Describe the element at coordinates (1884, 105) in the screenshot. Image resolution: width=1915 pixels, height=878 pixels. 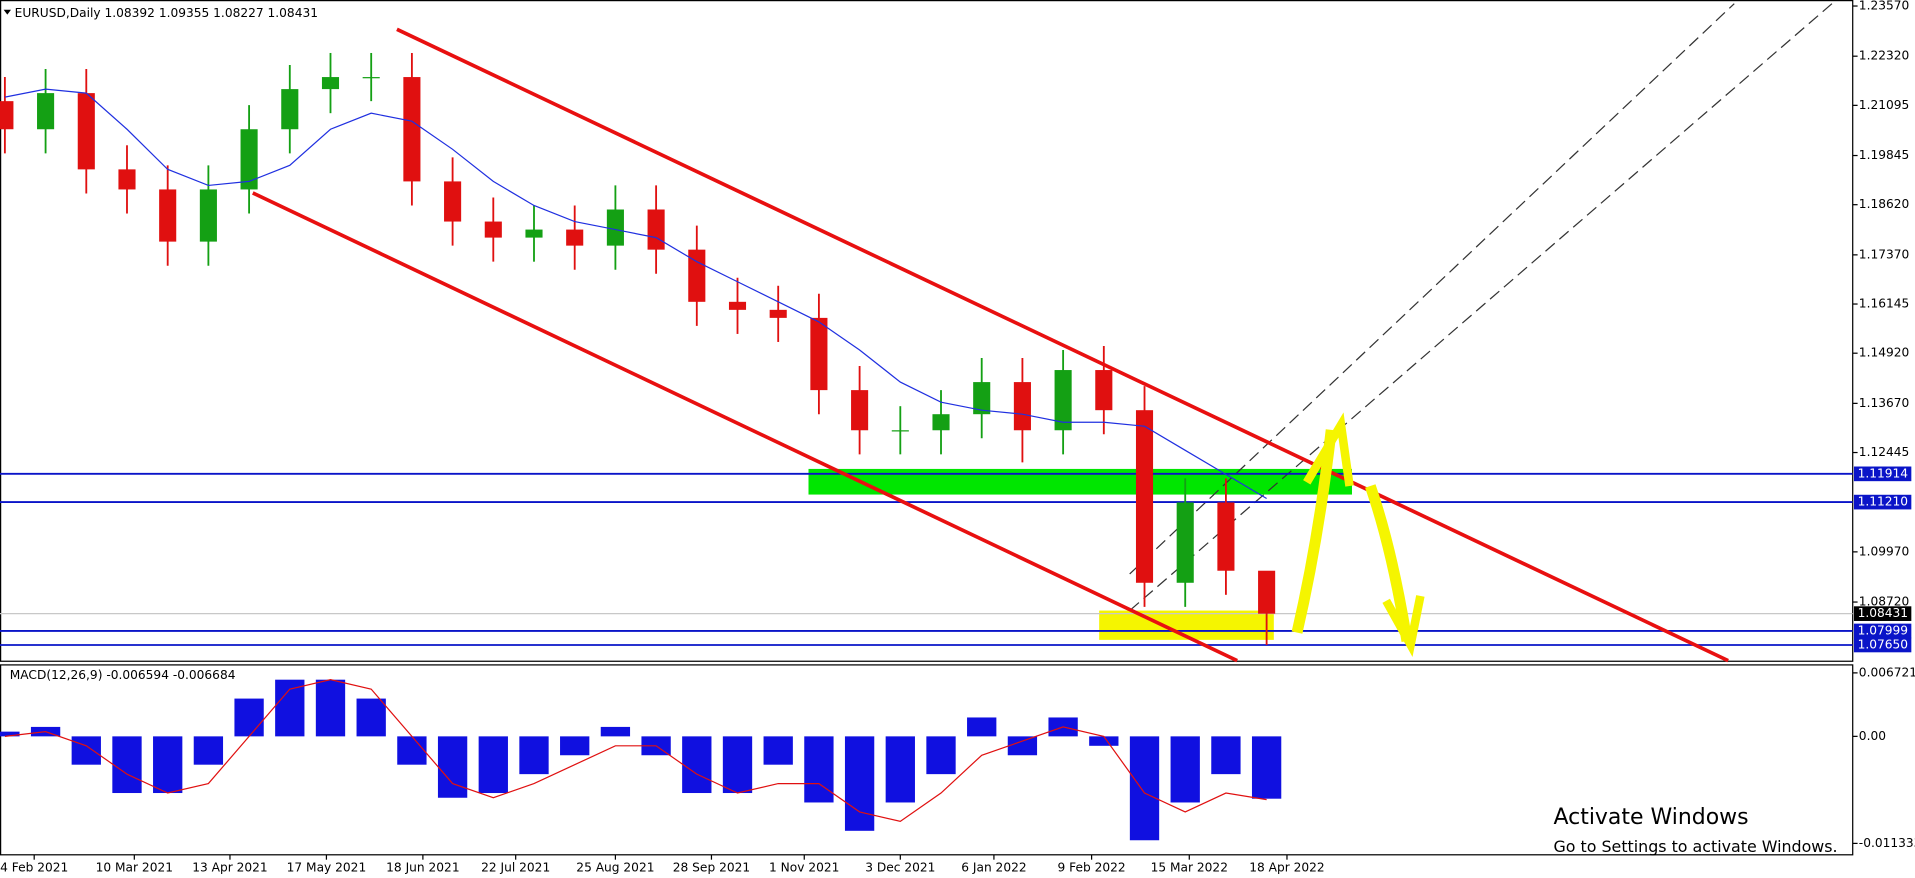
I see `y-tick-label: 1.21095` at that location.